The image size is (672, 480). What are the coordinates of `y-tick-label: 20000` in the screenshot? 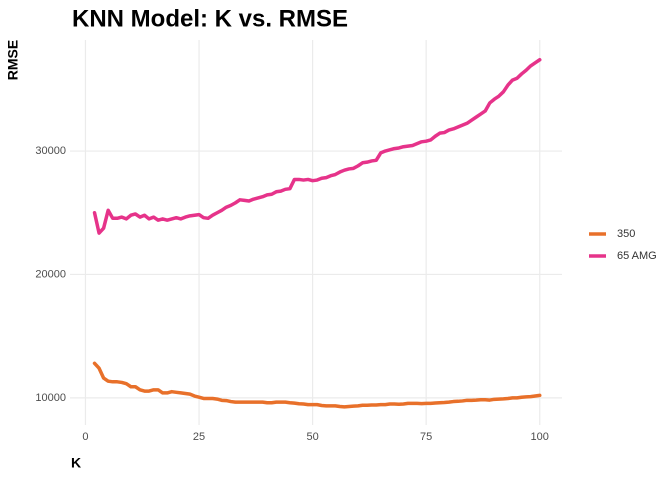 It's located at (50, 274).